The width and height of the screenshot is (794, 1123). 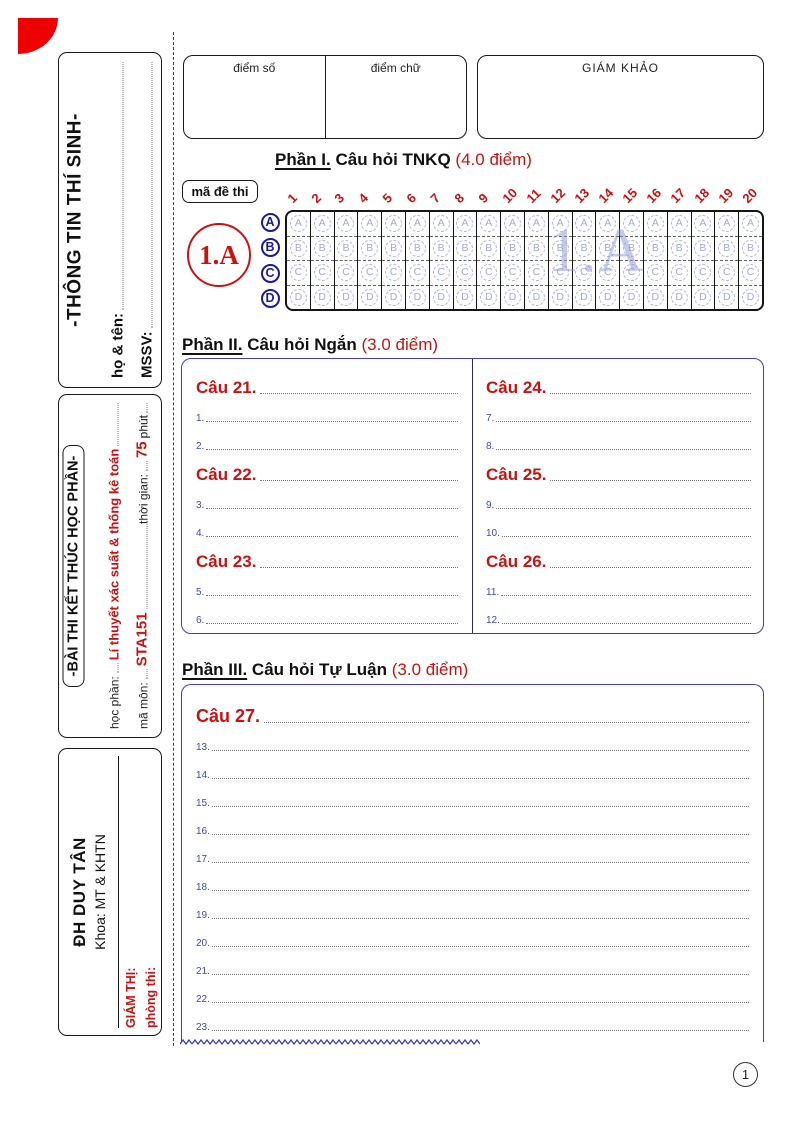 I want to click on examiner-label: GIÁM KHẢO, so click(x=620, y=68).